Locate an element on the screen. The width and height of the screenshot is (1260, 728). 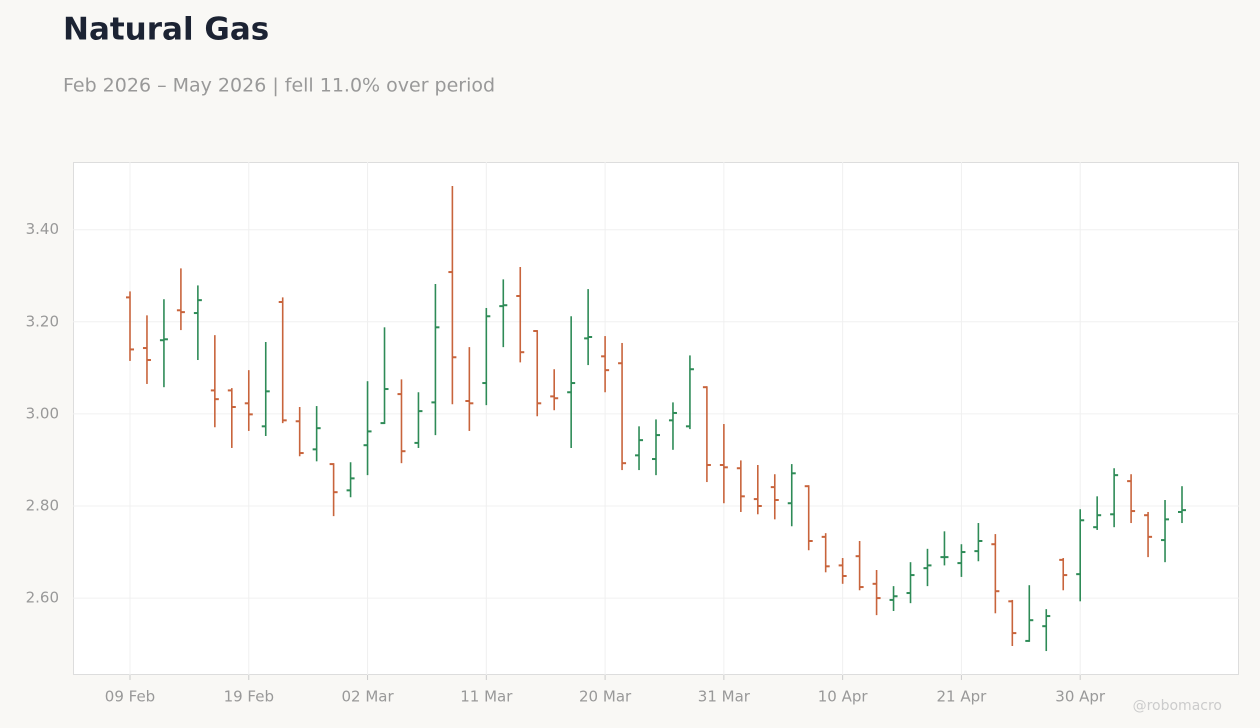
y-tick-label: 2.80 is located at coordinates (42, 505).